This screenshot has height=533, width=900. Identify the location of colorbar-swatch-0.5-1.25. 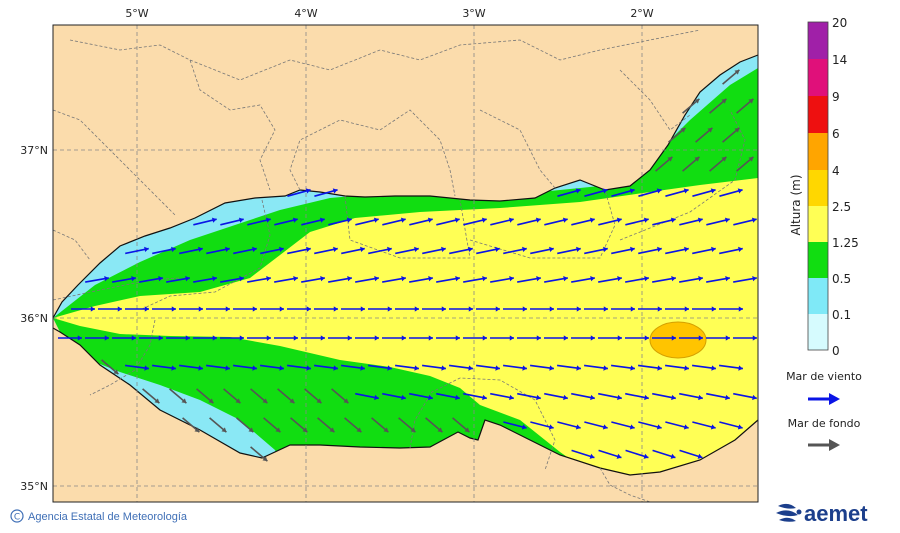
(818, 260).